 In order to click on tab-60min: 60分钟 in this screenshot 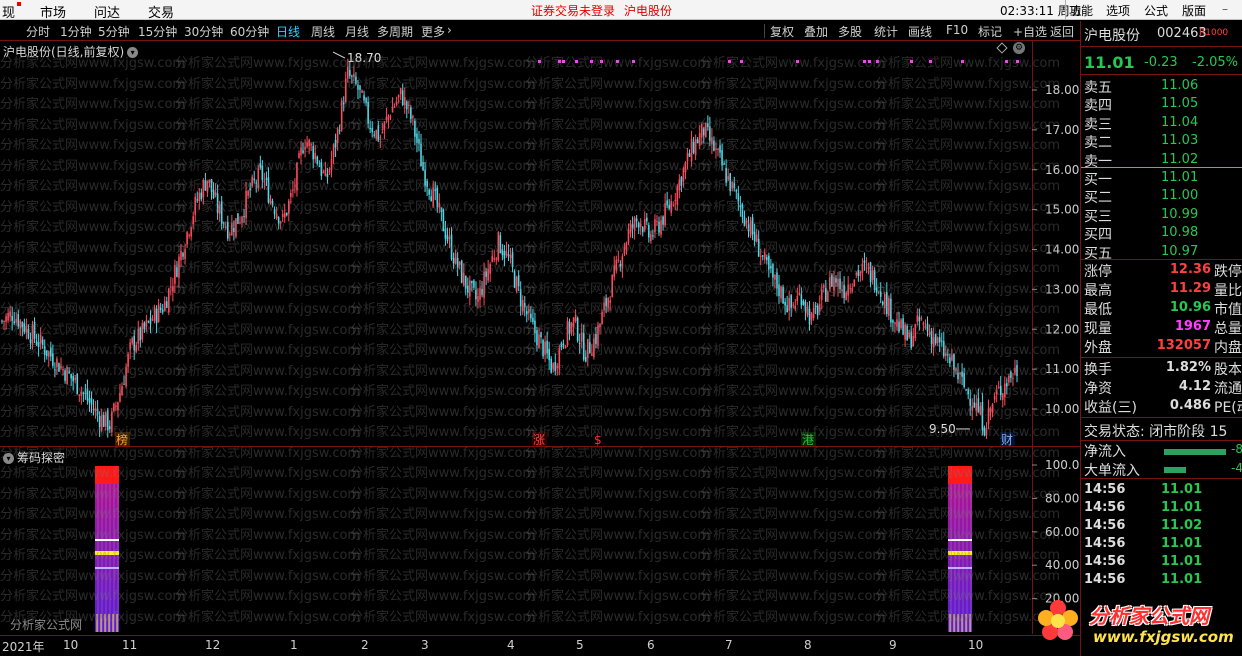, I will do `click(250, 32)`.